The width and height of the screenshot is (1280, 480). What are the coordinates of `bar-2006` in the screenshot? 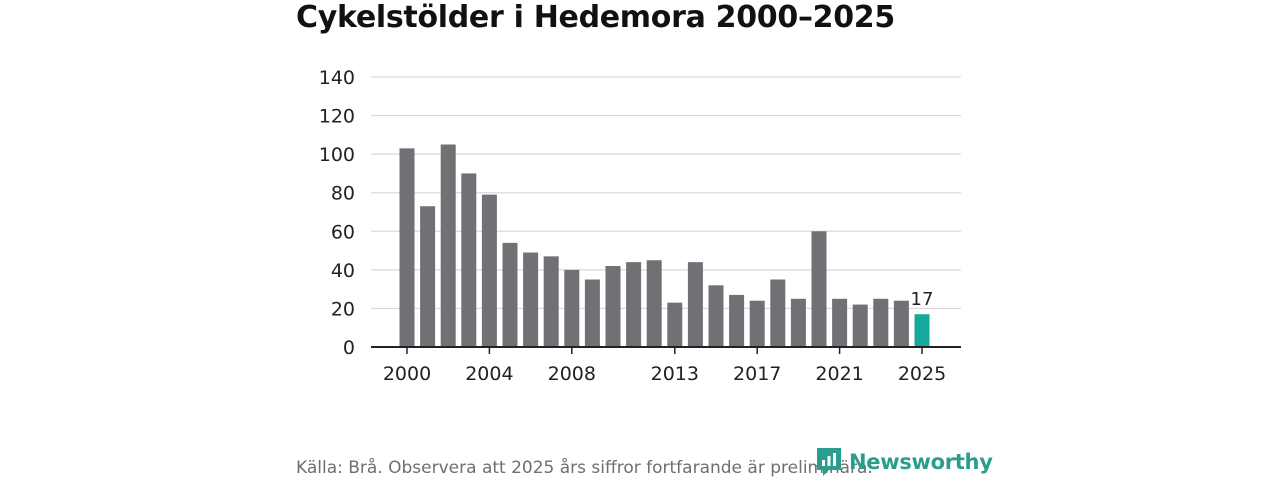 It's located at (531, 299).